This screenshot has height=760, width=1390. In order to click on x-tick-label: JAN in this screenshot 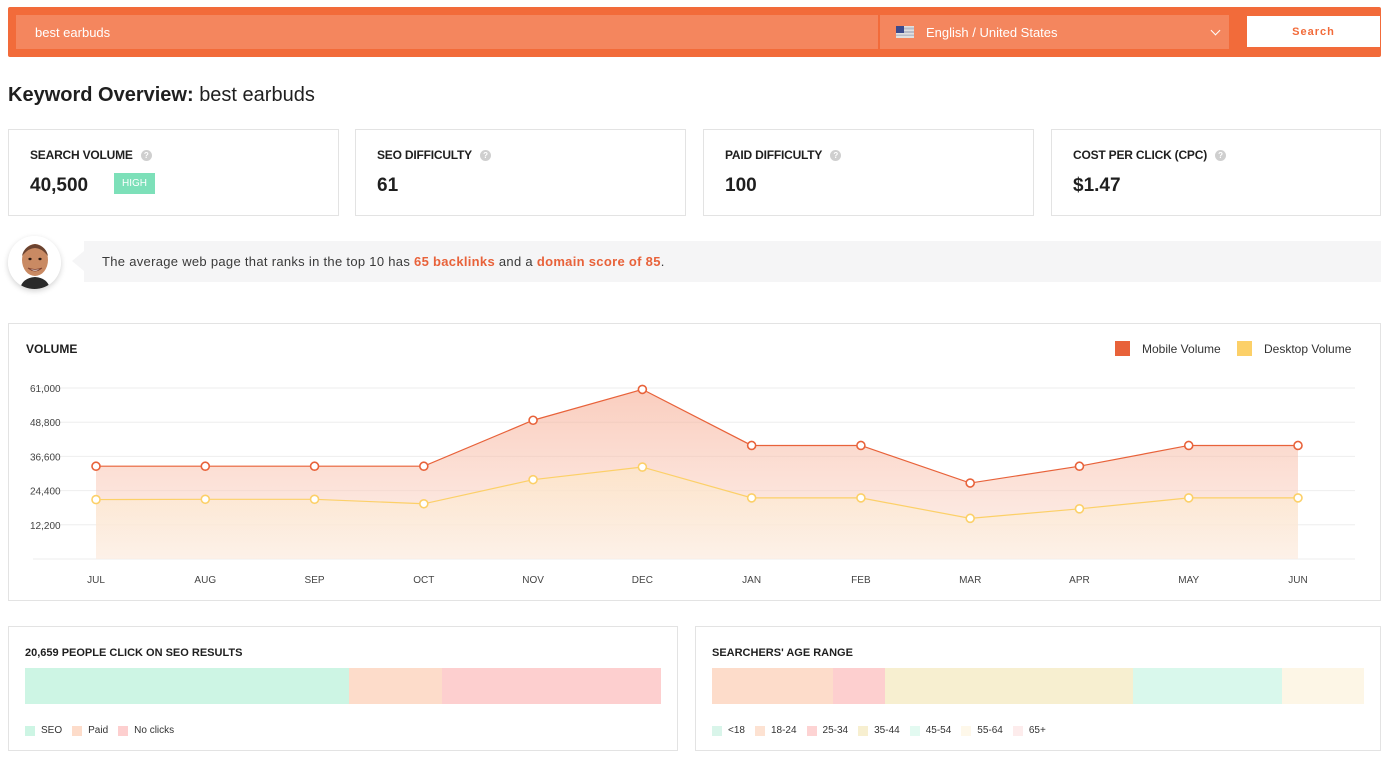, I will do `click(751, 580)`.